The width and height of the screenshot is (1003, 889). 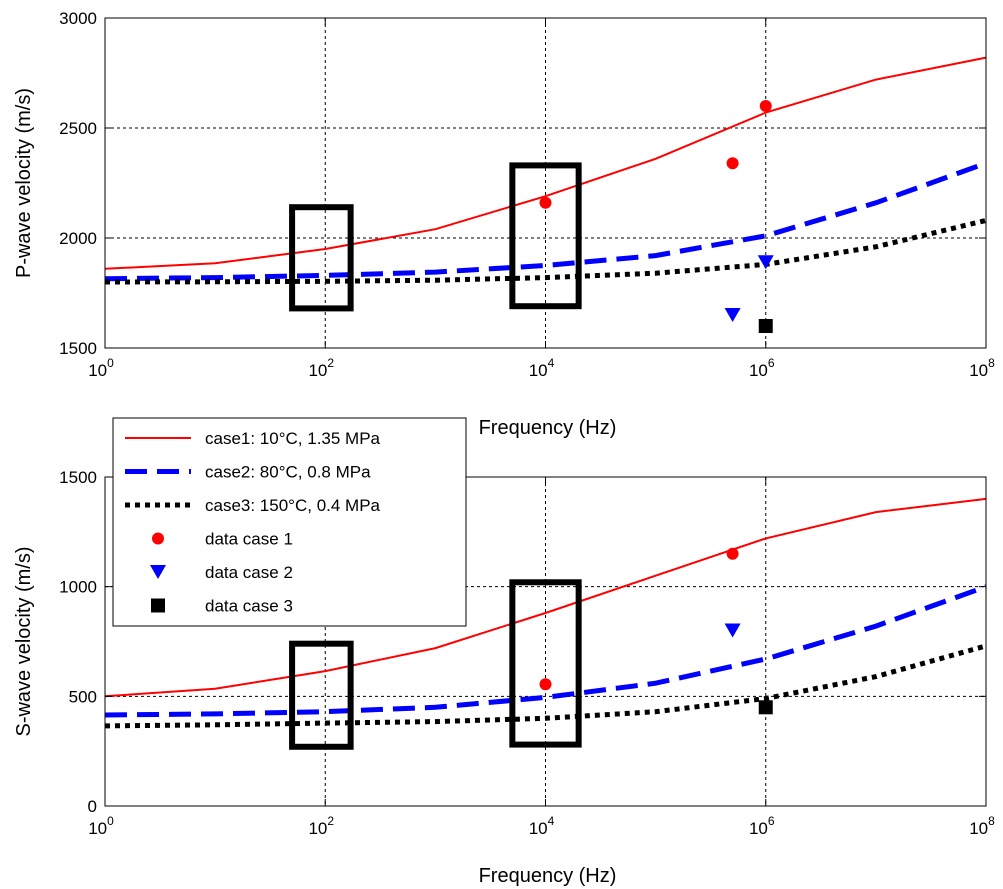 What do you see at coordinates (293, 505) in the screenshot?
I see `legend-label: case3: 150°C, 0.4 MPa` at bounding box center [293, 505].